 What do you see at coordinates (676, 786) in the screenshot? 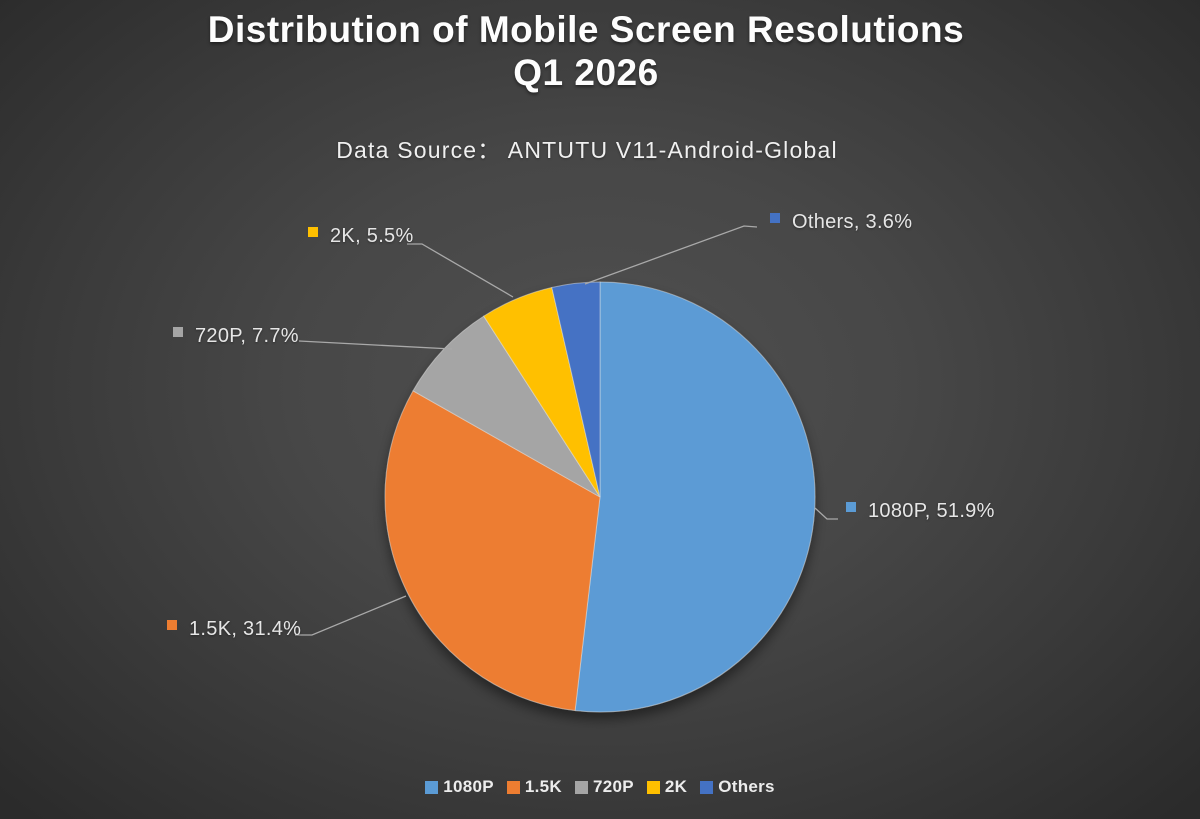
I see `legend-label-2k: 2K` at bounding box center [676, 786].